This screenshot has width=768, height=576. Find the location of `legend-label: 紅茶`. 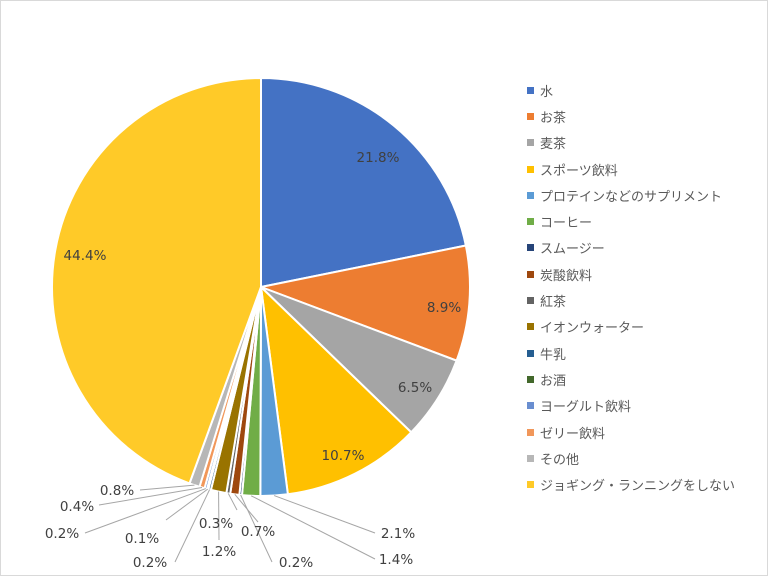

legend-label: 紅茶 is located at coordinates (553, 303).